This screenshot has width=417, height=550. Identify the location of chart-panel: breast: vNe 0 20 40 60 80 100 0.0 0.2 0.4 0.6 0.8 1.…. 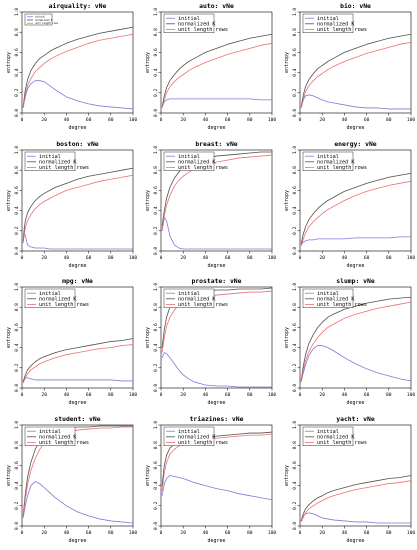
(210, 204).